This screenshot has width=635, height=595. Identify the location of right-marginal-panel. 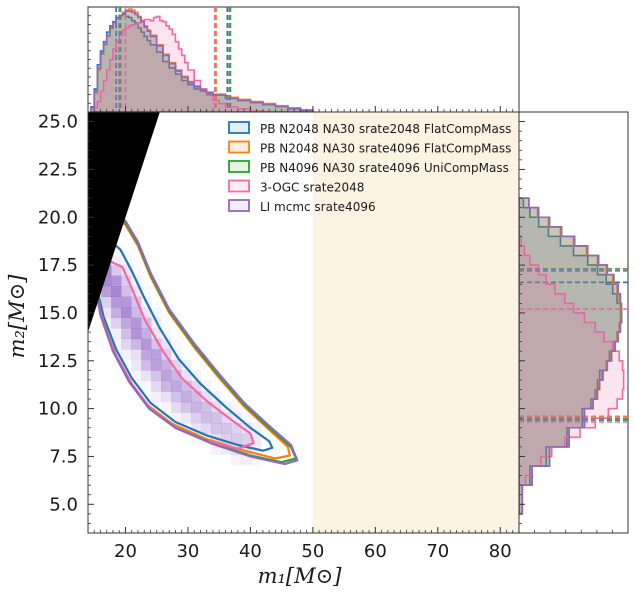
(573, 322).